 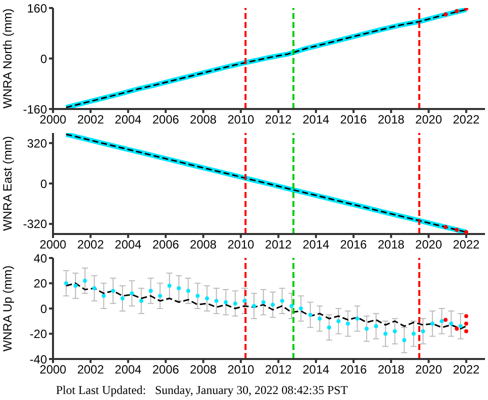 I want to click on y-tick-label: 320, so click(x=37, y=143).